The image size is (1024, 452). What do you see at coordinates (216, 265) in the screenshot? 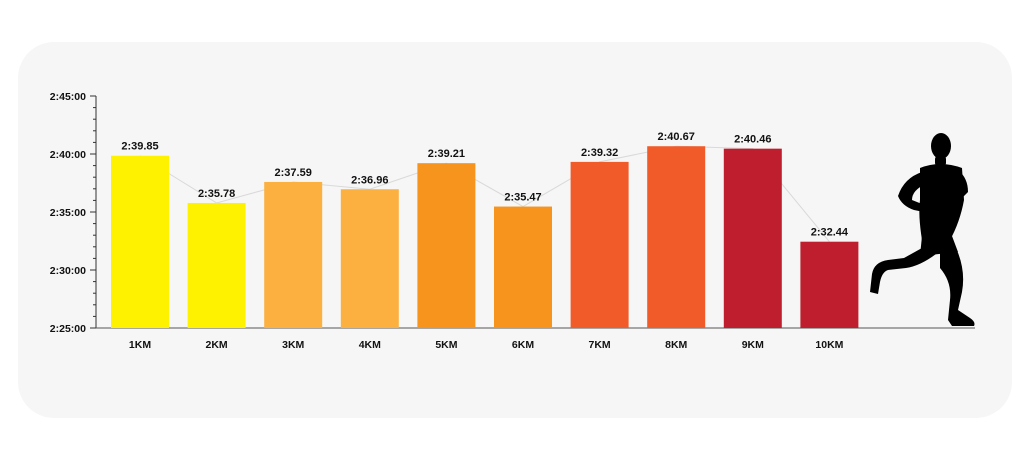
I see `bar-2km` at bounding box center [216, 265].